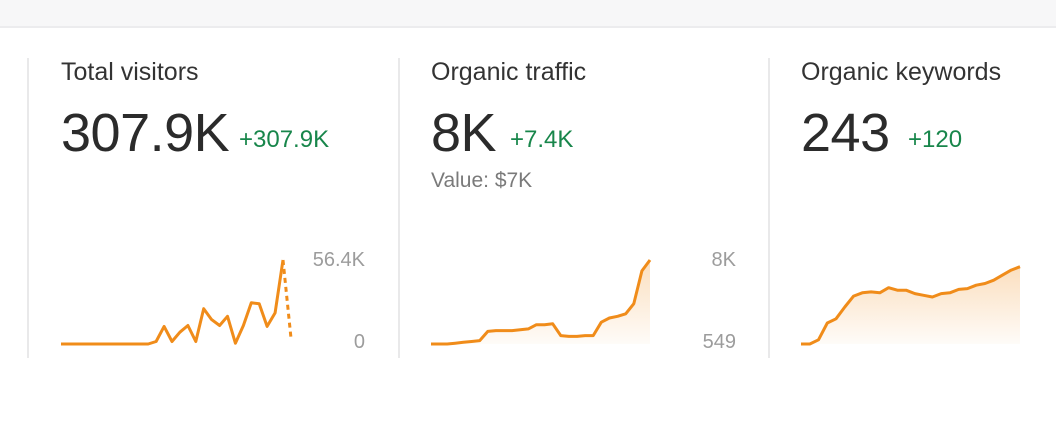  Describe the element at coordinates (901, 72) in the screenshot. I see `metric-title: Organic keywords` at that location.